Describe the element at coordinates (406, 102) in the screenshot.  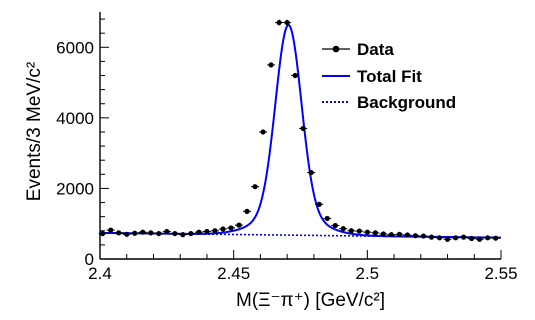
I see `legend-background-label: Background` at that location.